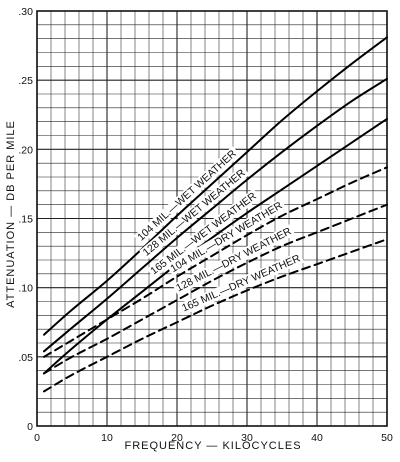  I want to click on y-axis-label: ATTENUATION — DB PER MILE, so click(11, 214).